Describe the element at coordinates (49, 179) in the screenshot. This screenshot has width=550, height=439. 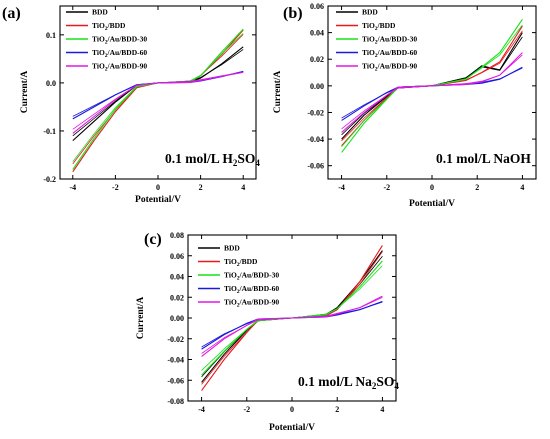
I see `y-tick-label: -0.2` at that location.